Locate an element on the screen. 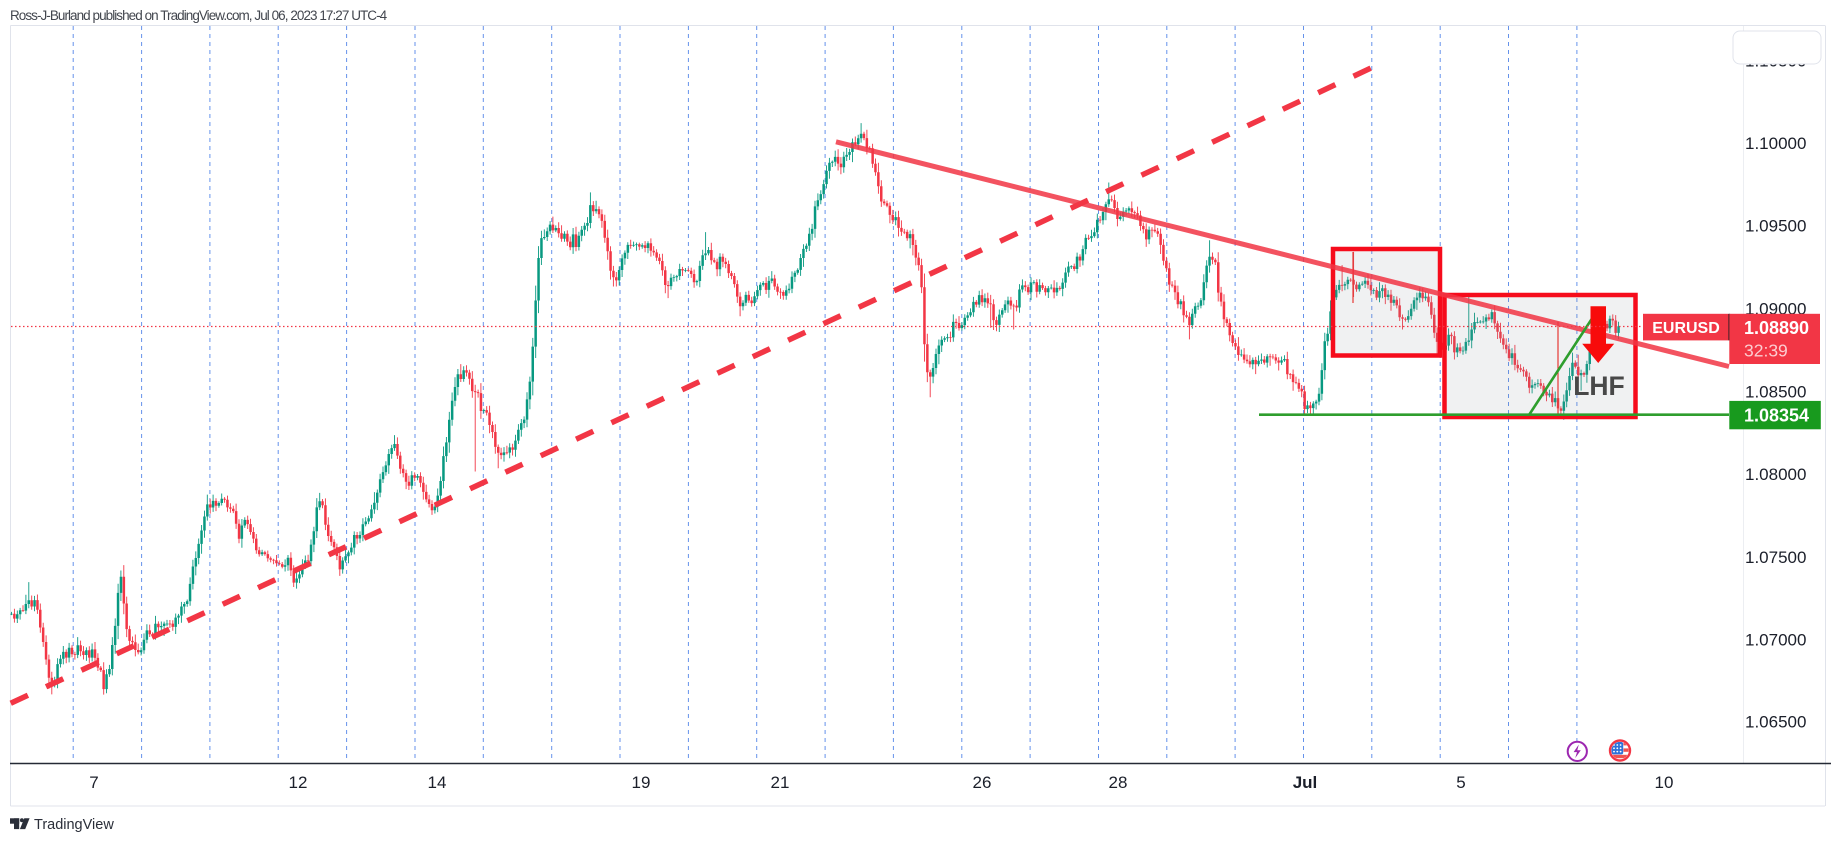  svg-text: 5 is located at coordinates (1460, 782).